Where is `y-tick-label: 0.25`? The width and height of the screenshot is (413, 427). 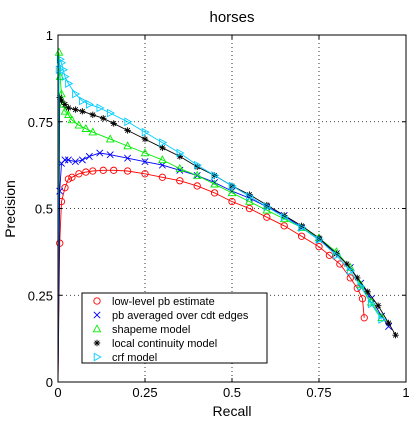 y-tick-label: 0.25 is located at coordinates (40, 295).